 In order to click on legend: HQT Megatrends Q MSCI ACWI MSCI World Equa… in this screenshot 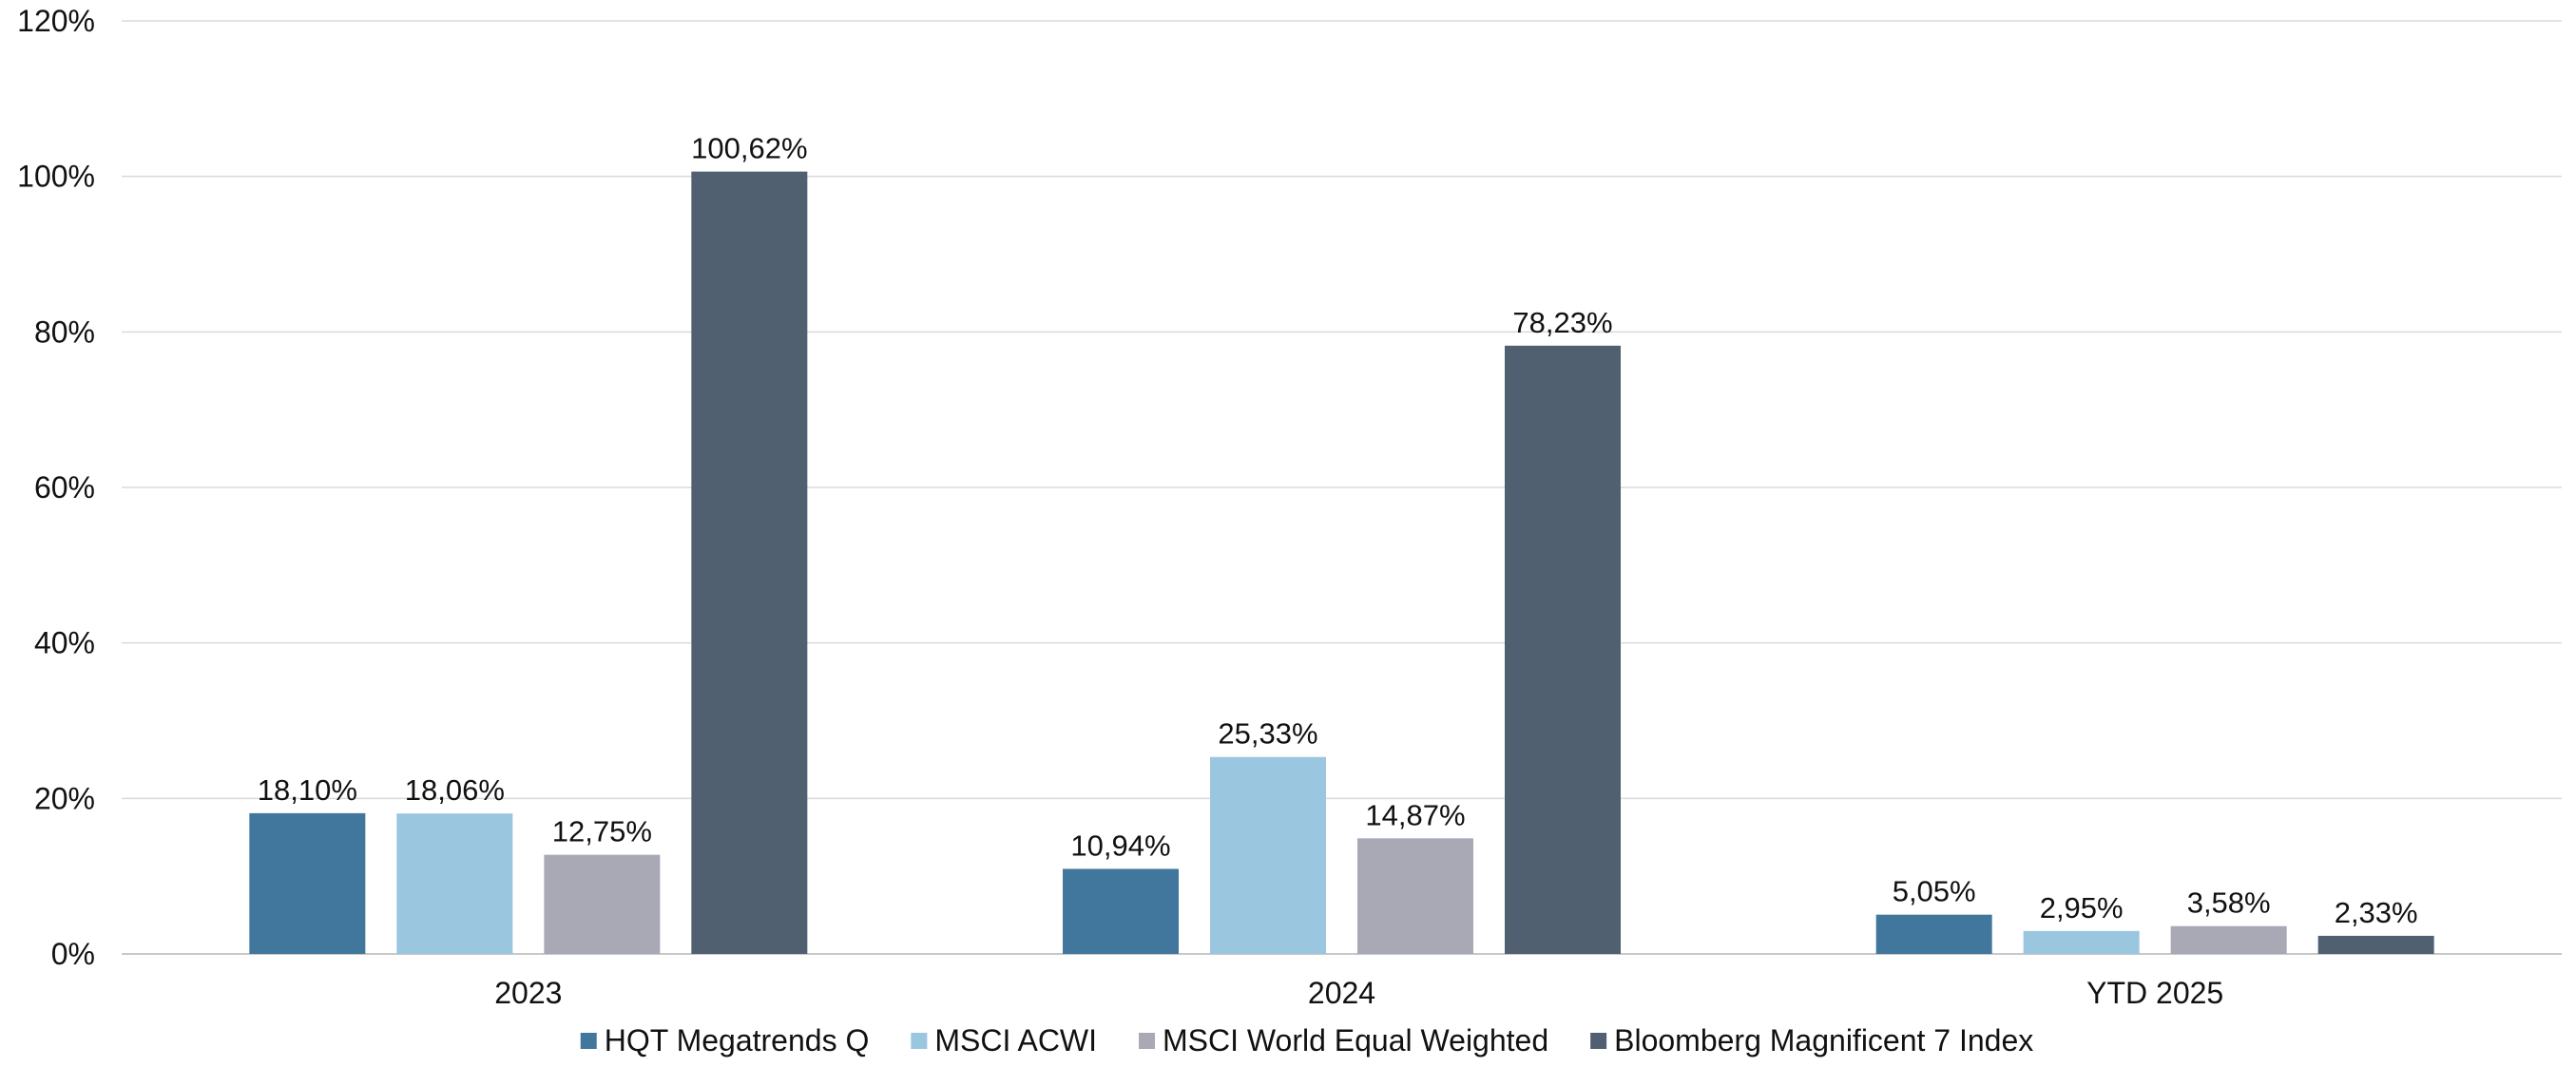, I will do `click(1306, 1040)`.